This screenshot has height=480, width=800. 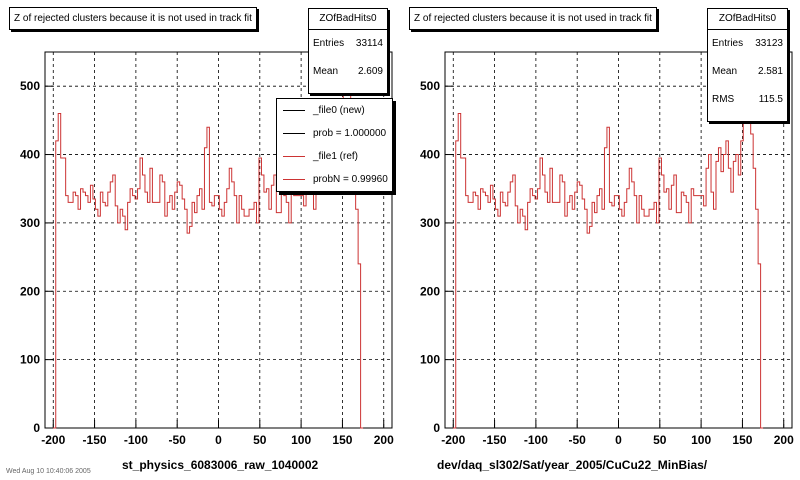 What do you see at coordinates (220, 465) in the screenshot?
I see `panel-0-x-axis-title: st_physics_6083006_raw_1040002` at bounding box center [220, 465].